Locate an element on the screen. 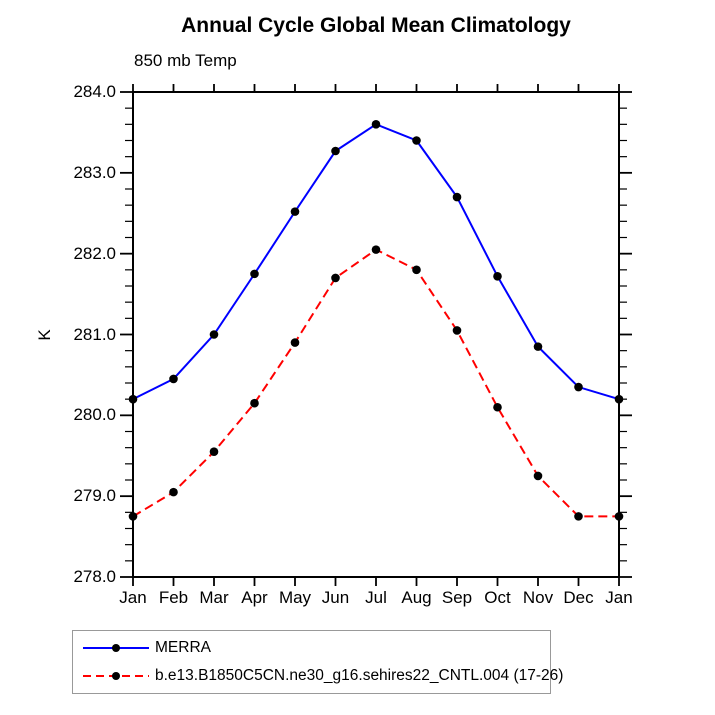  x-tick-label: Aug is located at coordinates (416, 597).